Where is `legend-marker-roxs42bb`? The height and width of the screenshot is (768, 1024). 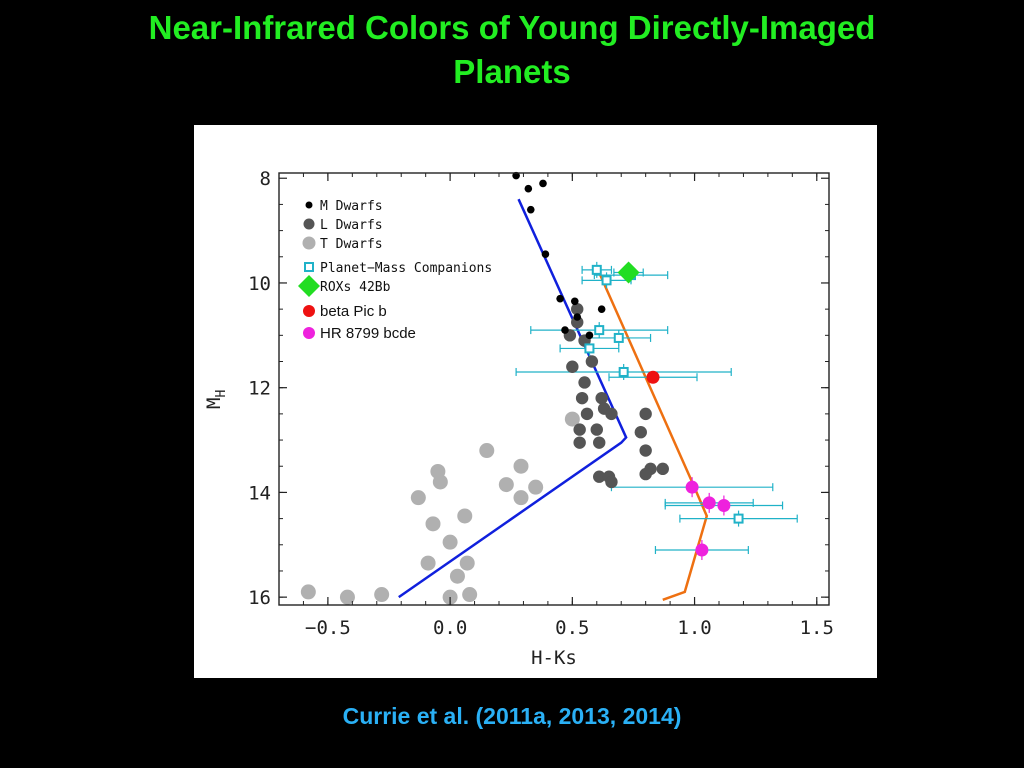
legend-marker-roxs42bb is located at coordinates (309, 286).